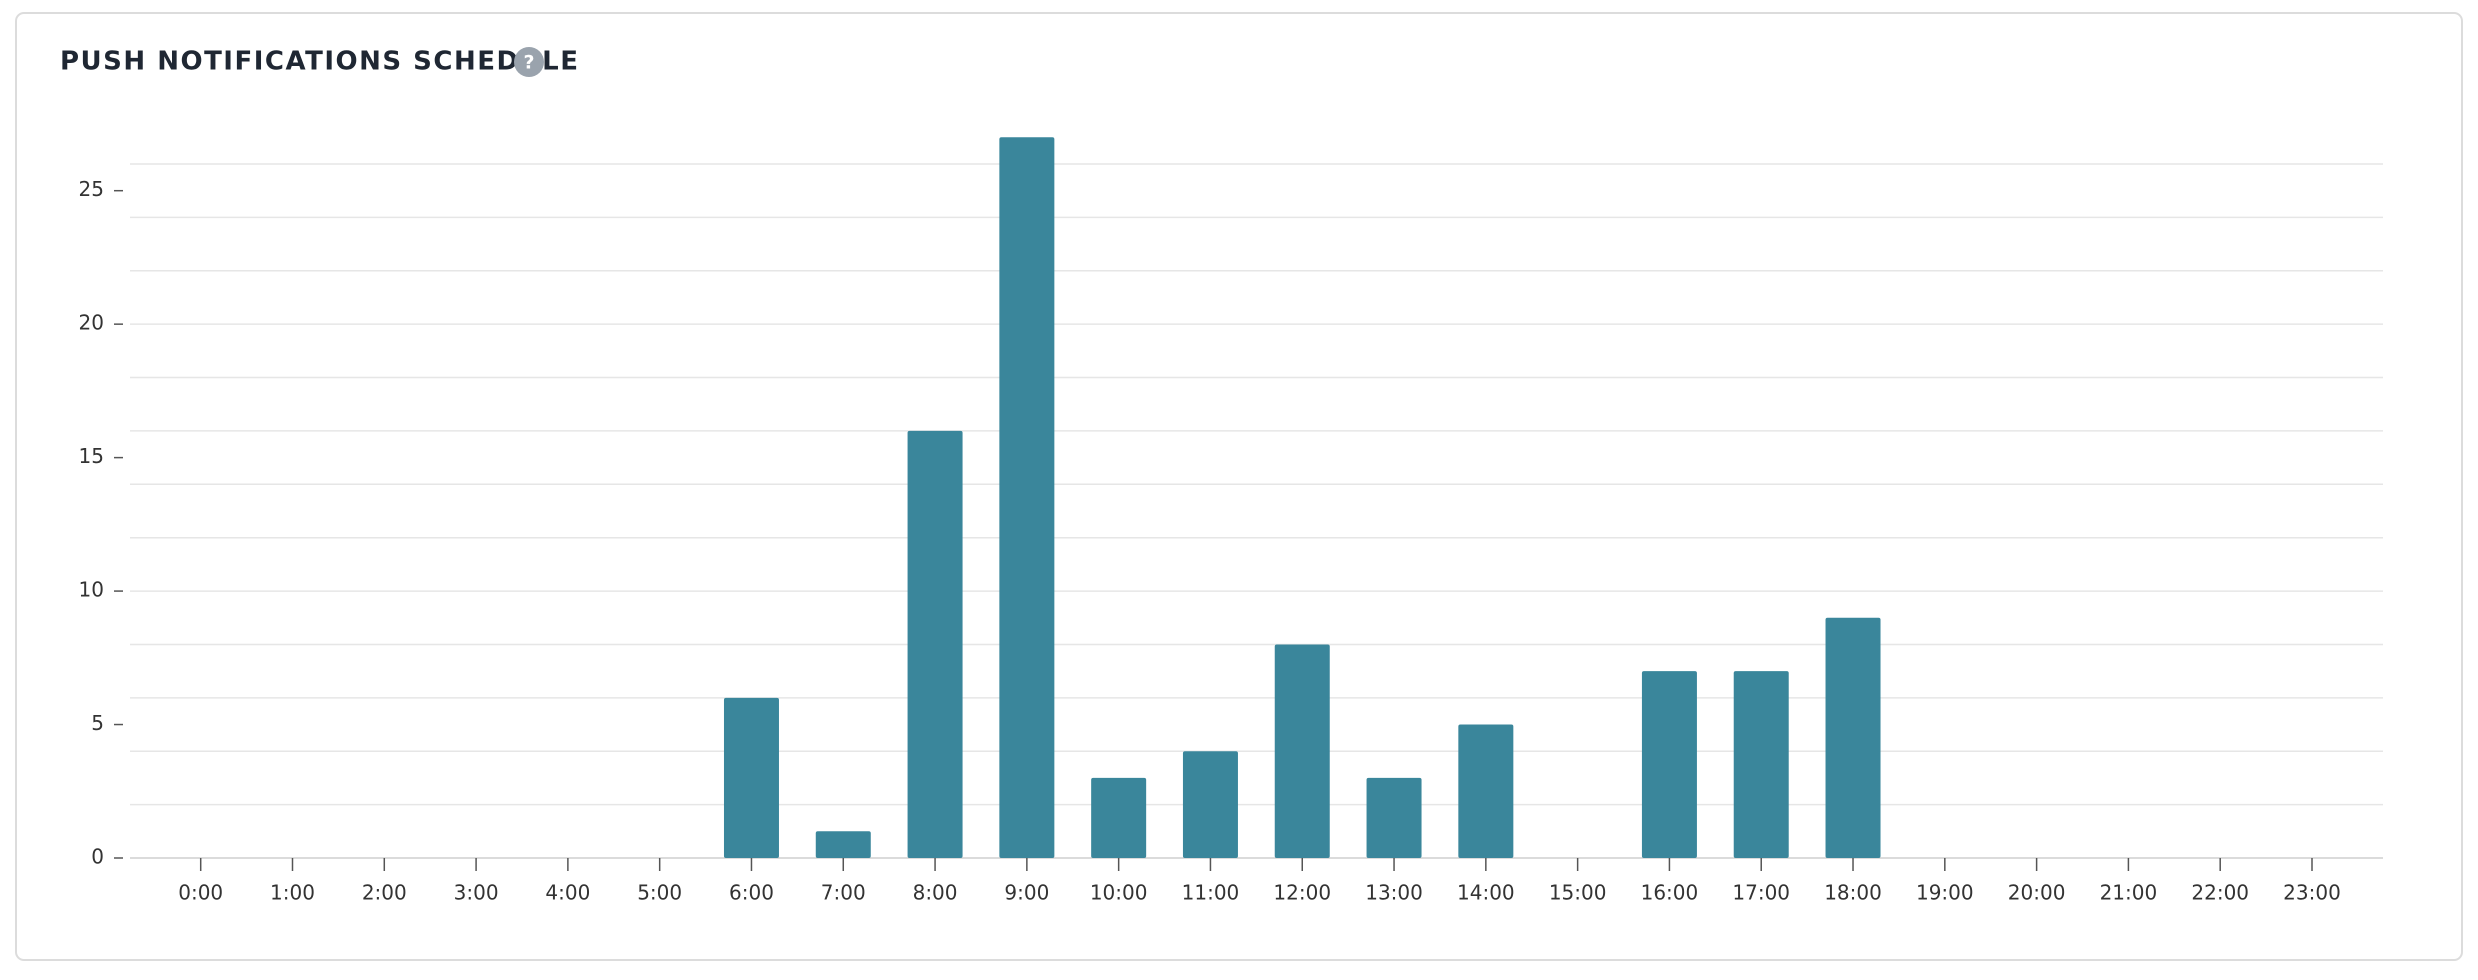 The width and height of the screenshot is (2478, 980). What do you see at coordinates (1486, 893) in the screenshot?
I see `x-tick-label: 14:00` at bounding box center [1486, 893].